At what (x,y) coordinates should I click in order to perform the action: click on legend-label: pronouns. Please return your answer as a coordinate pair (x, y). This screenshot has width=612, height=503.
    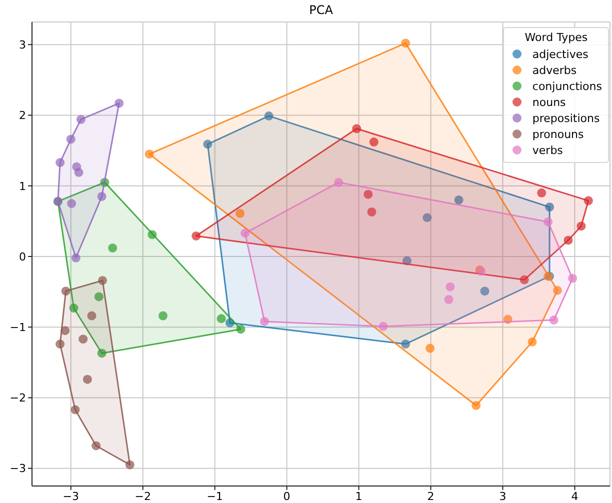
    Looking at the image, I should click on (558, 134).